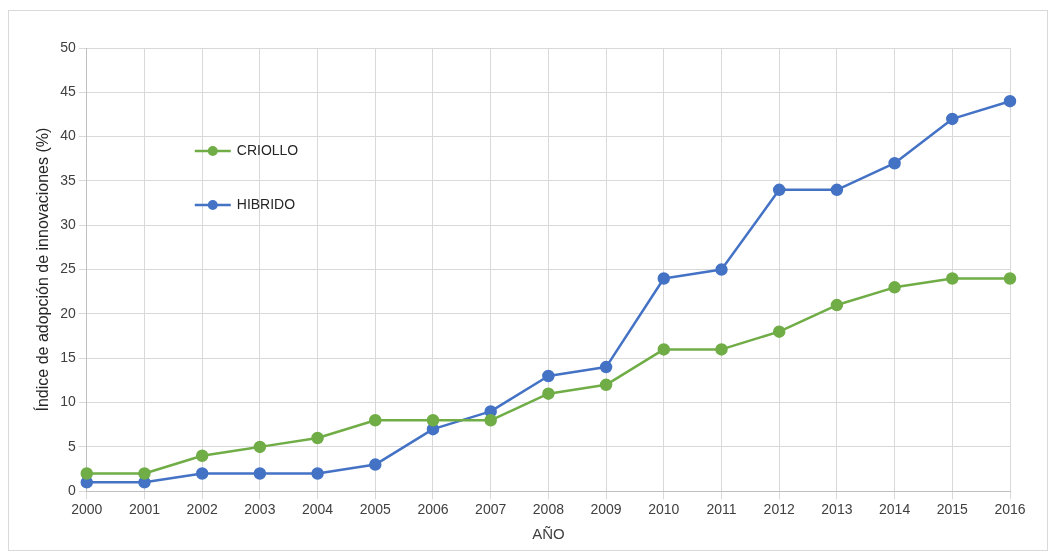 This screenshot has width=1050, height=552. I want to click on y-tick-label: 5, so click(71, 445).